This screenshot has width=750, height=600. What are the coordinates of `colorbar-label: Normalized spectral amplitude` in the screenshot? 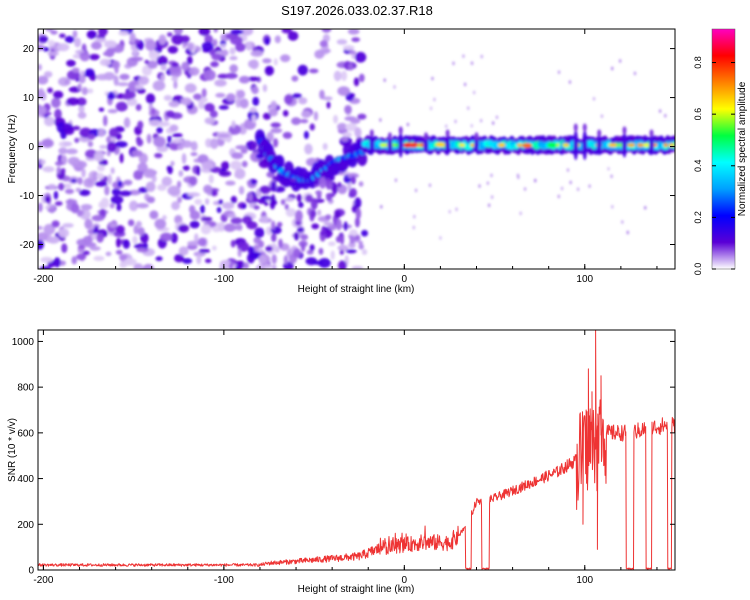 It's located at (742, 148).